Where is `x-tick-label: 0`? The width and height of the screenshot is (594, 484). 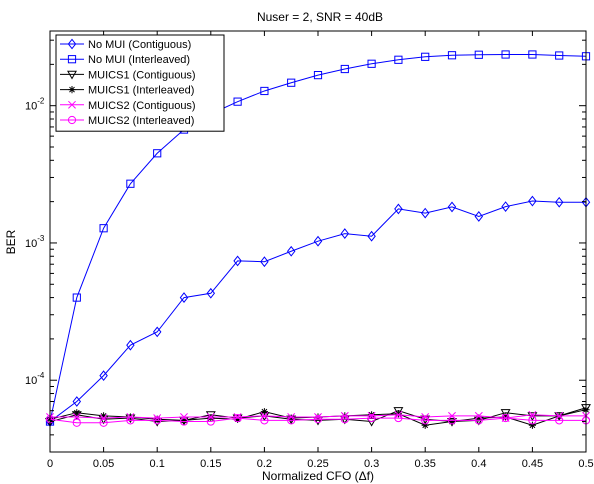
x-tick-label: 0 is located at coordinates (50, 464).